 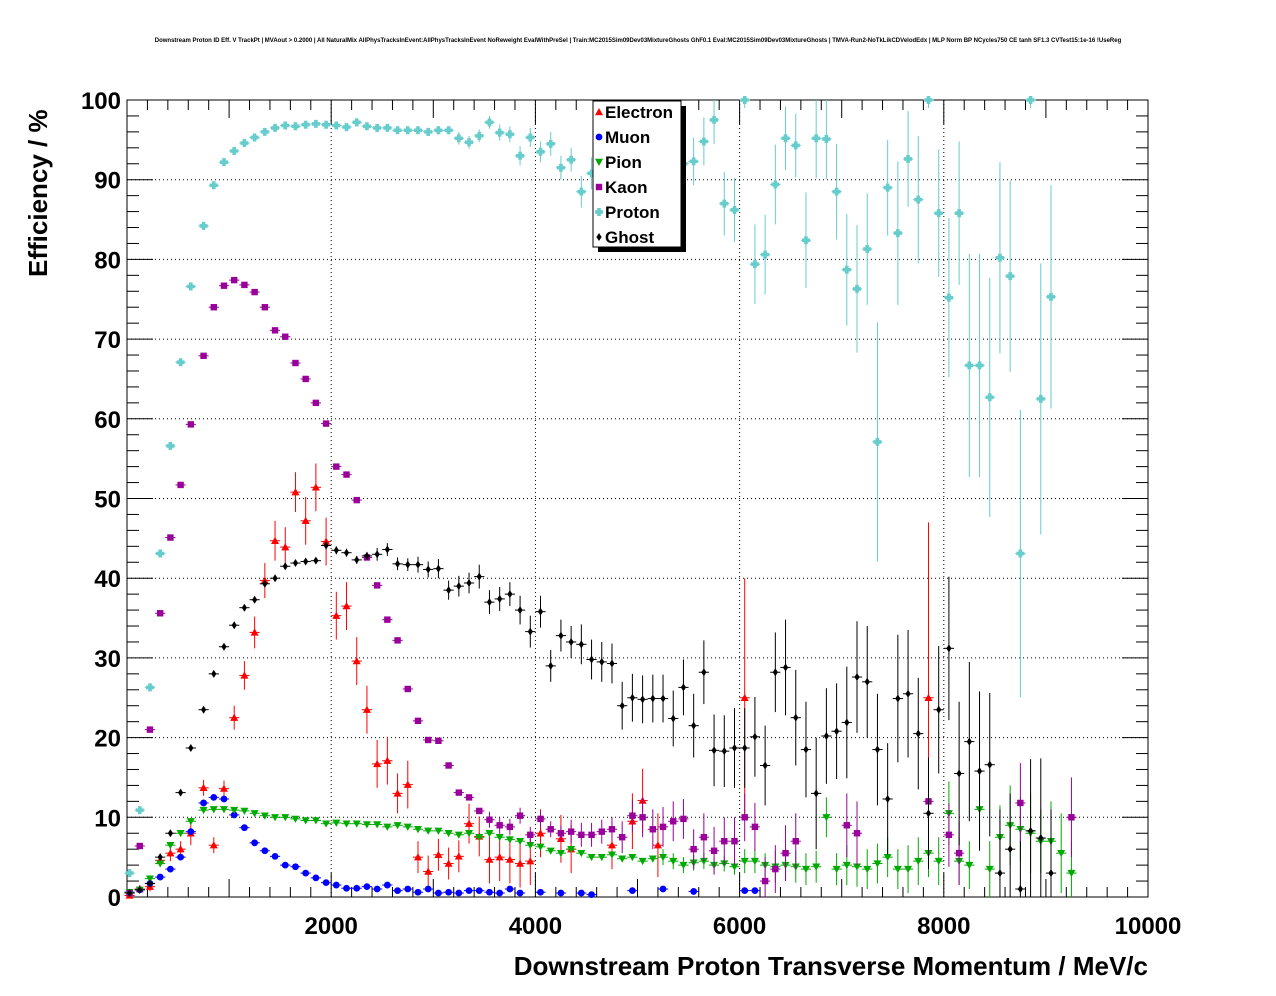 I want to click on y-tick-label: 60, so click(x=107, y=420).